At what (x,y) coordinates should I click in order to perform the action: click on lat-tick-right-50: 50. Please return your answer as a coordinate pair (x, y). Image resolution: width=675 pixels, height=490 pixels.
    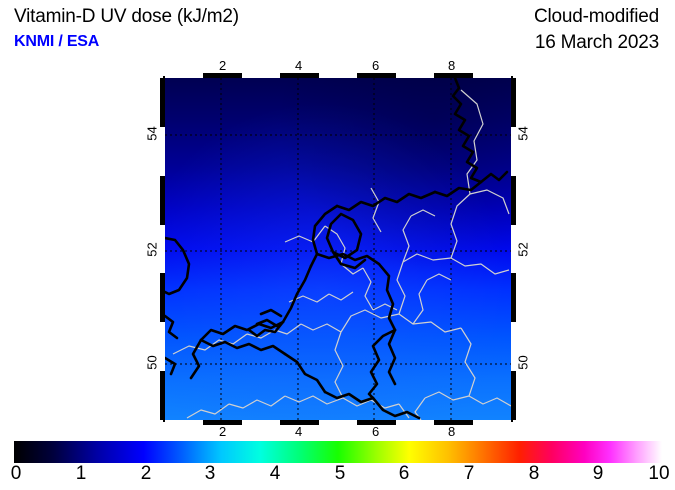
    Looking at the image, I should click on (523, 362).